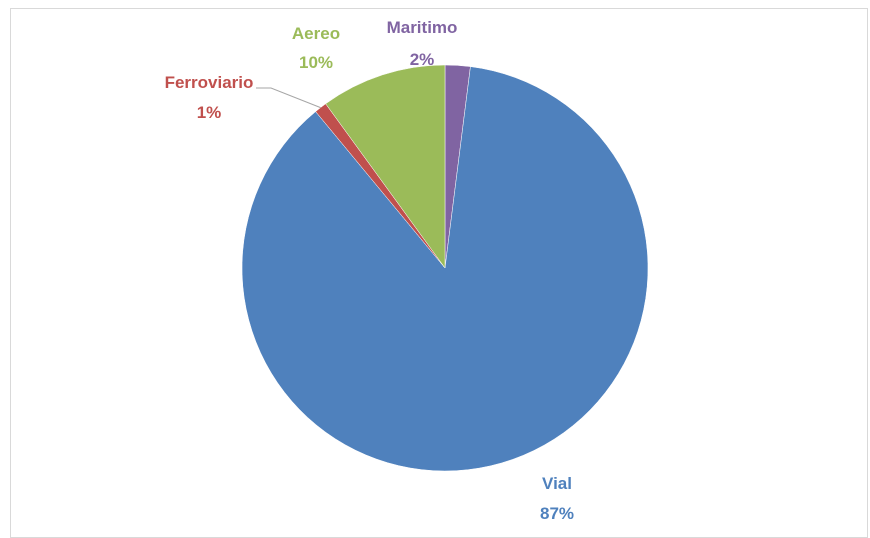 The height and width of the screenshot is (538, 870). I want to click on slice-label-aereo-name: Aereo, so click(316, 33).